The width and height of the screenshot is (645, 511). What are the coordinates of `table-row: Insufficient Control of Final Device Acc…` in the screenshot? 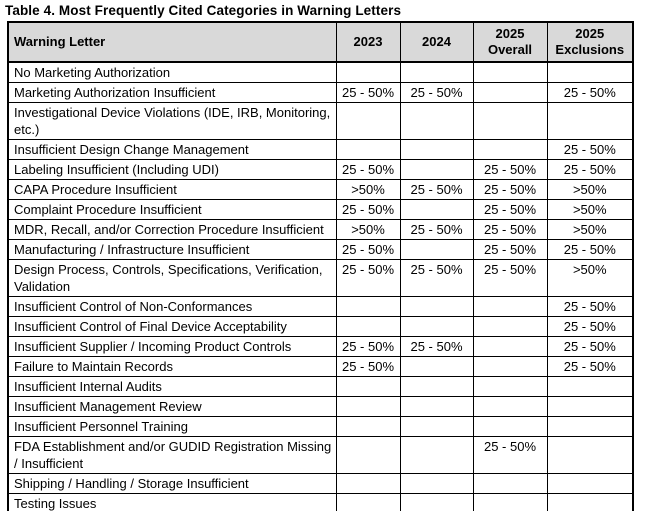 It's located at (320, 326).